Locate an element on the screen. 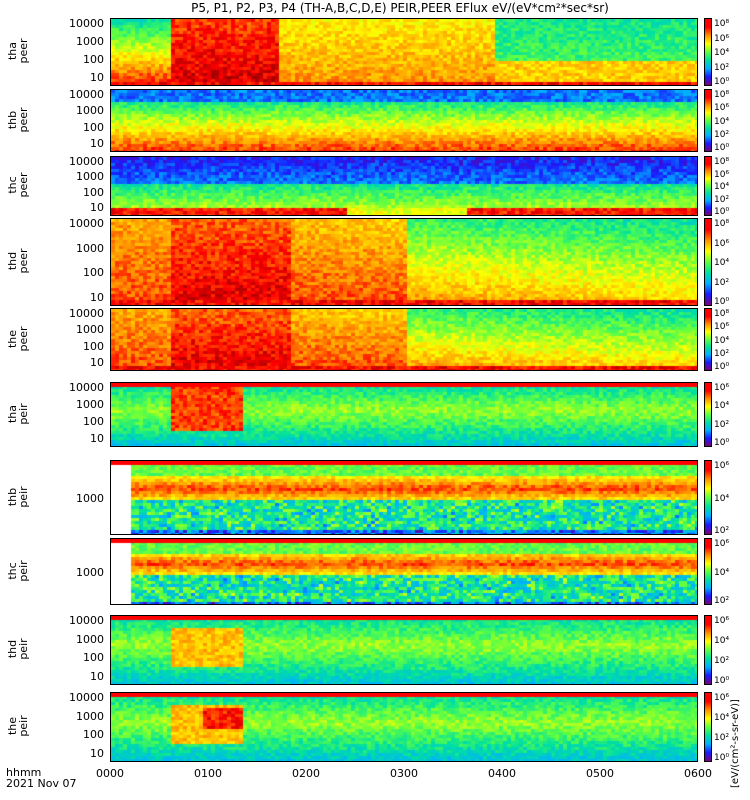 This screenshot has width=750, height=800. panel-ylabel: the peer is located at coordinates (18, 339).